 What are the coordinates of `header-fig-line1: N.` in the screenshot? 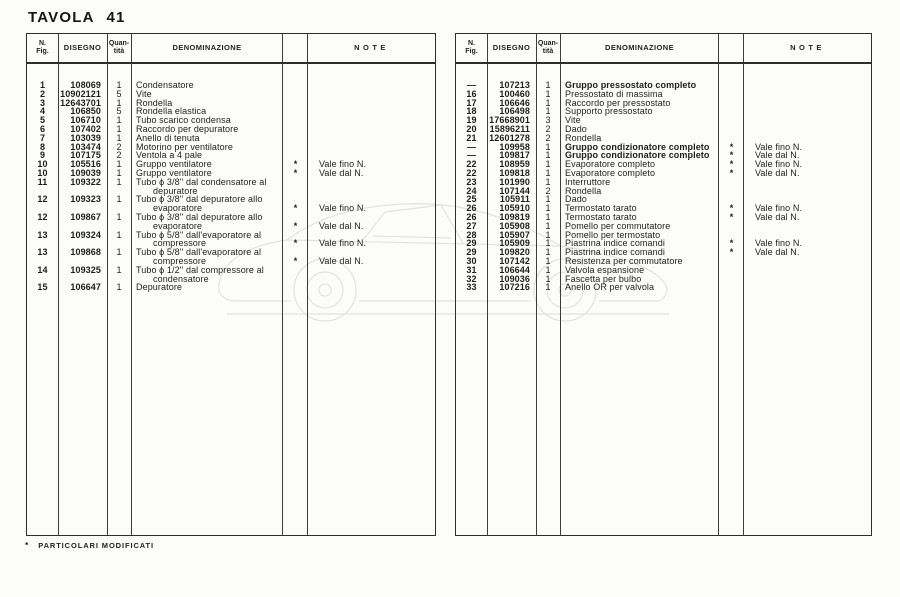 It's located at (471, 43).